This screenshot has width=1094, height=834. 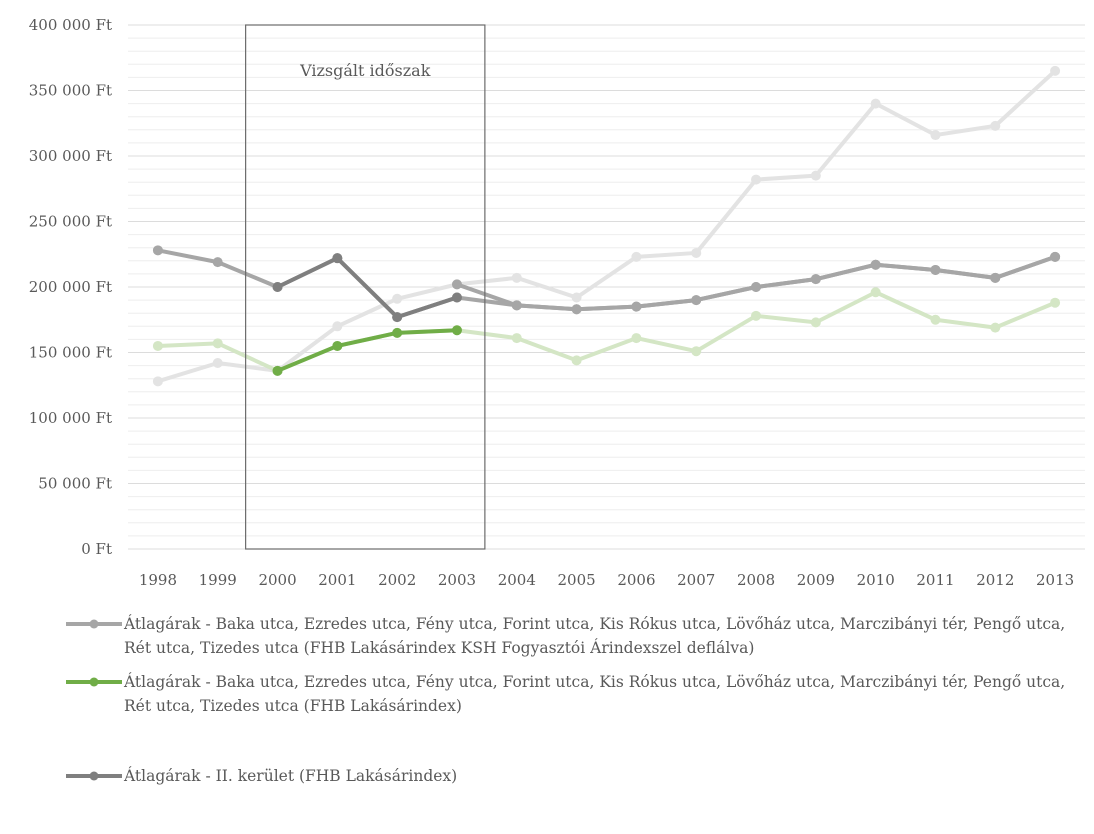 I want to click on legend-swatch-fhb, so click(x=94, y=682).